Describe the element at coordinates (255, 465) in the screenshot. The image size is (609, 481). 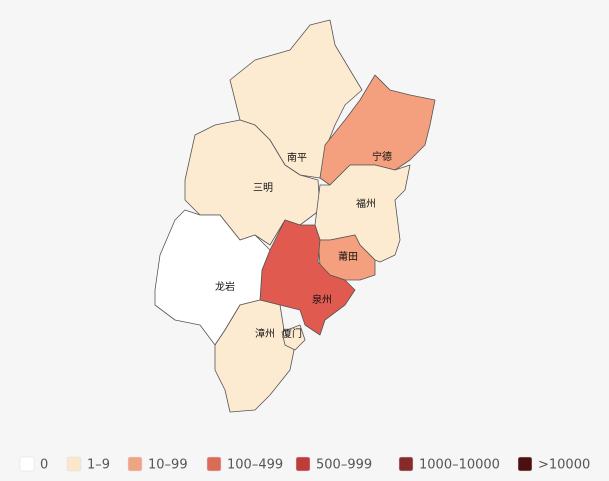
I see `legend-label: 100–499` at that location.